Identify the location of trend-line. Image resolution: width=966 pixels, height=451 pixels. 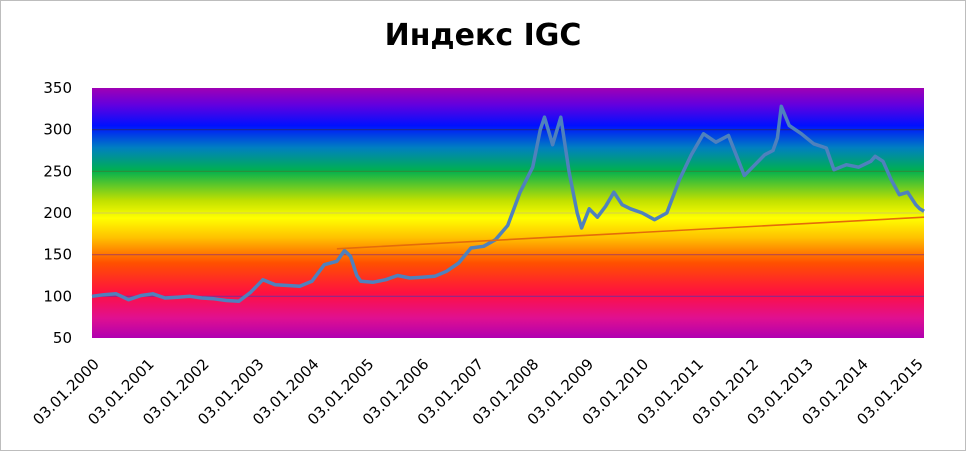
(630, 233).